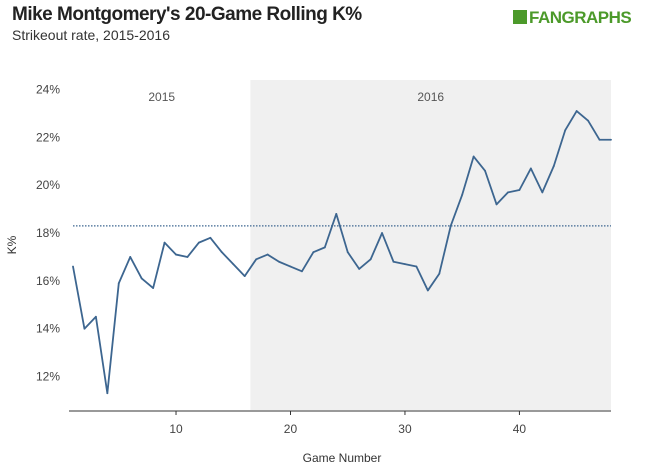 The image size is (650, 472). Describe the element at coordinates (12, 244) in the screenshot. I see `y-axis-label: K%` at that location.